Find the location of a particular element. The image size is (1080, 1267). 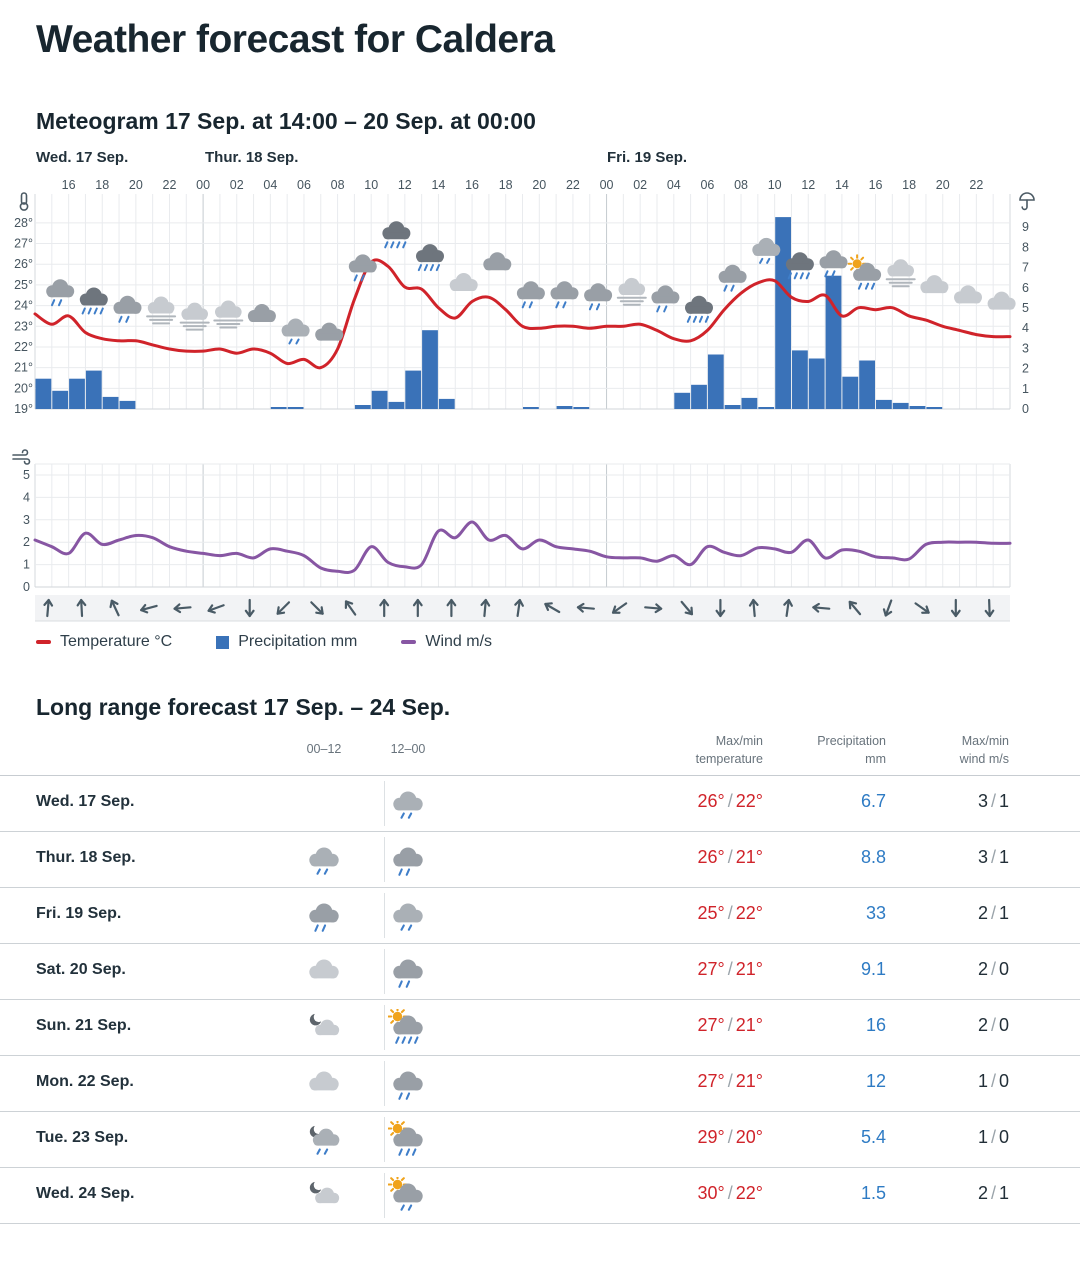

fog-icon is located at coordinates (900, 273).